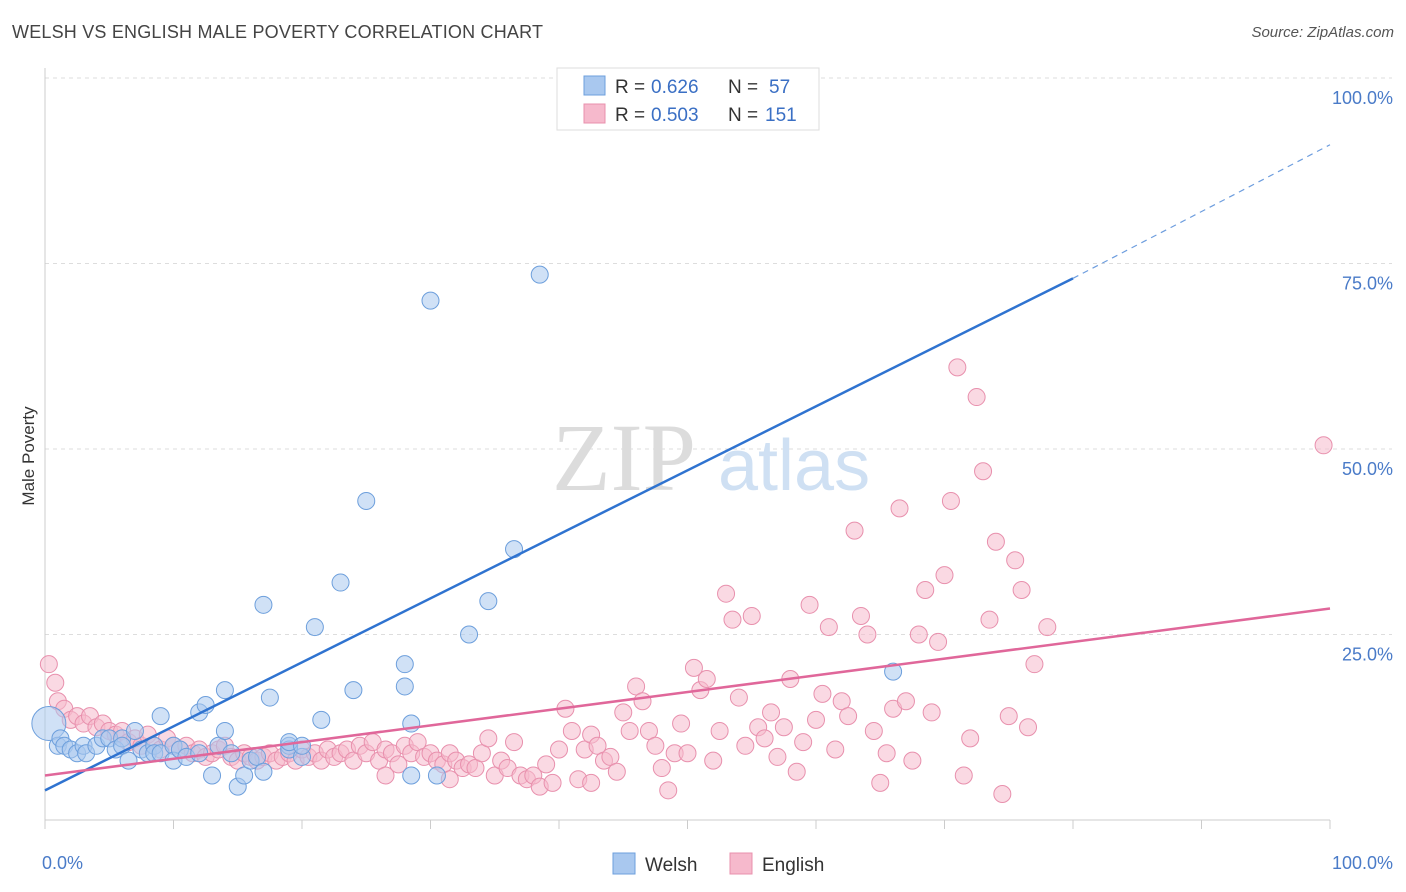  What do you see at coordinates (624, 863) in the screenshot?
I see `bottom-legend-welsh-swatch` at bounding box center [624, 863].